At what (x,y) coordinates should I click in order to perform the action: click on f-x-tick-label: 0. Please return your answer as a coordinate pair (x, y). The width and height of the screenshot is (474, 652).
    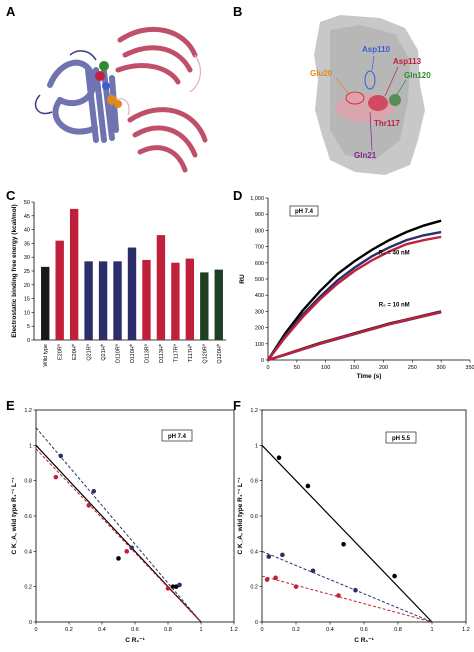
    Looking at the image, I should click on (261, 630).